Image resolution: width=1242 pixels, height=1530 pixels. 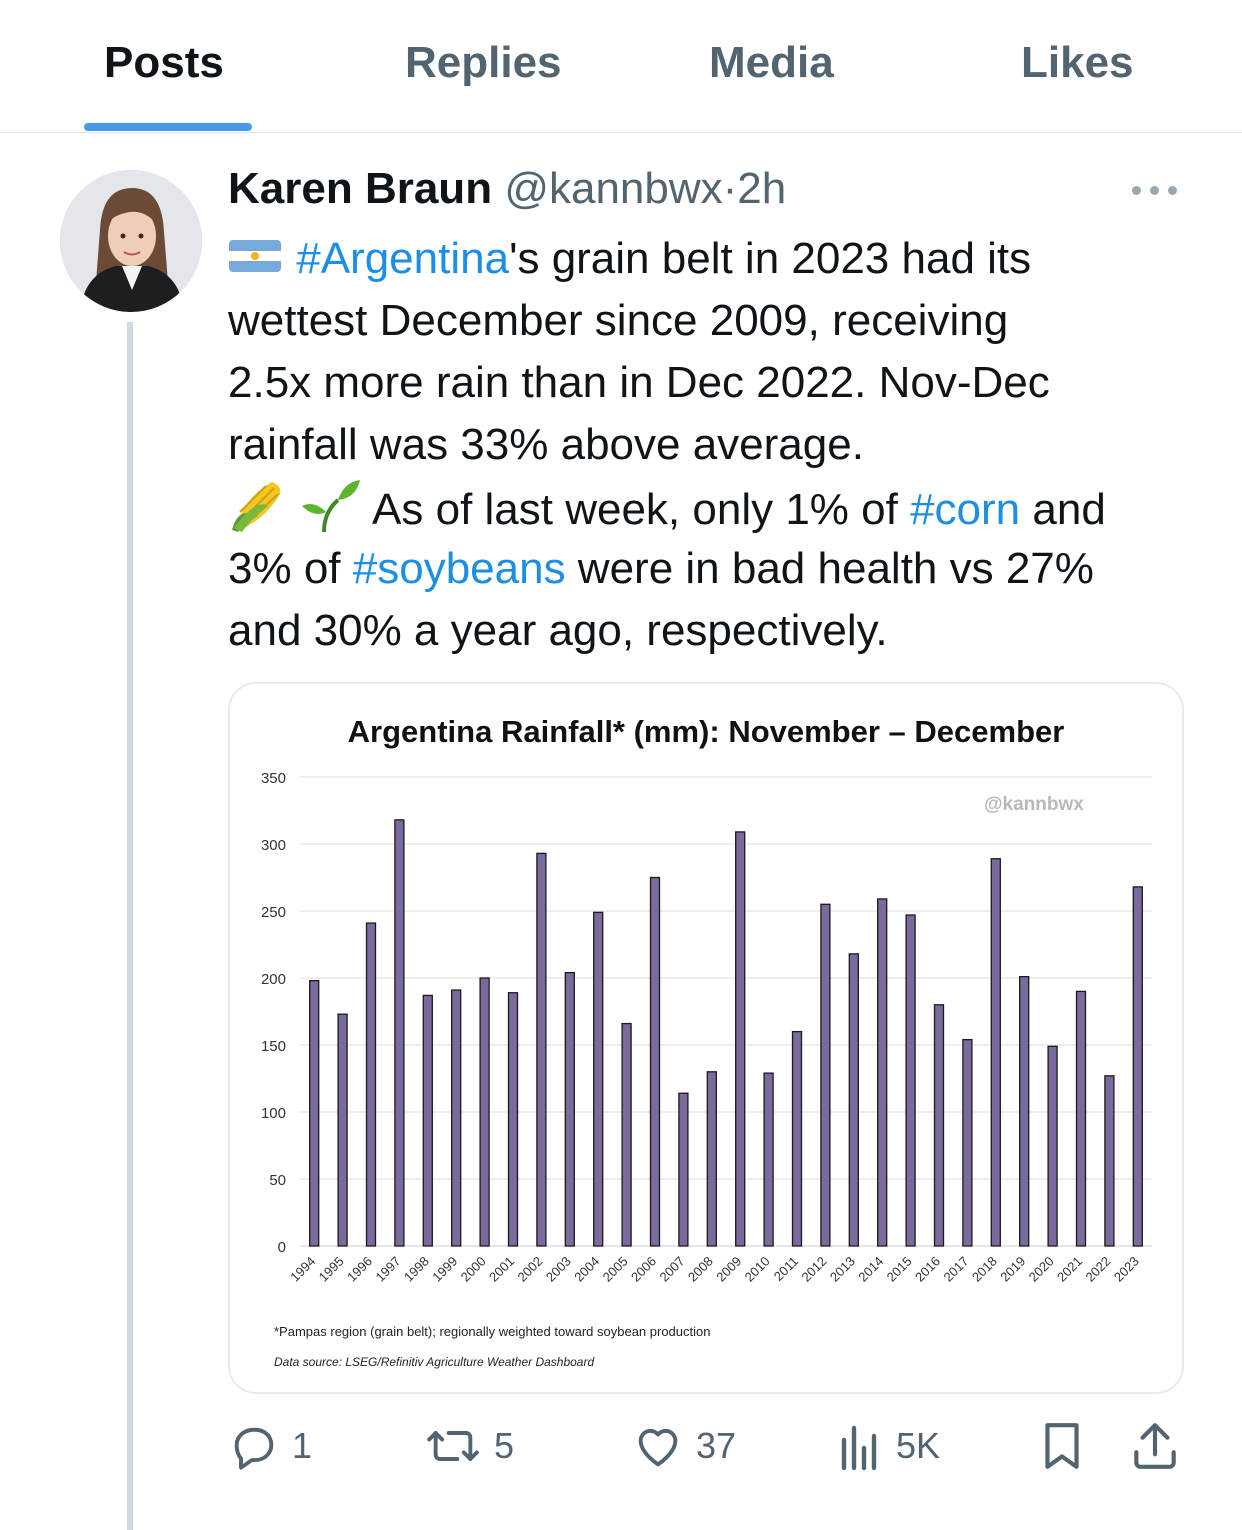 What do you see at coordinates (483, 62) in the screenshot?
I see `tab-replies: Replies` at bounding box center [483, 62].